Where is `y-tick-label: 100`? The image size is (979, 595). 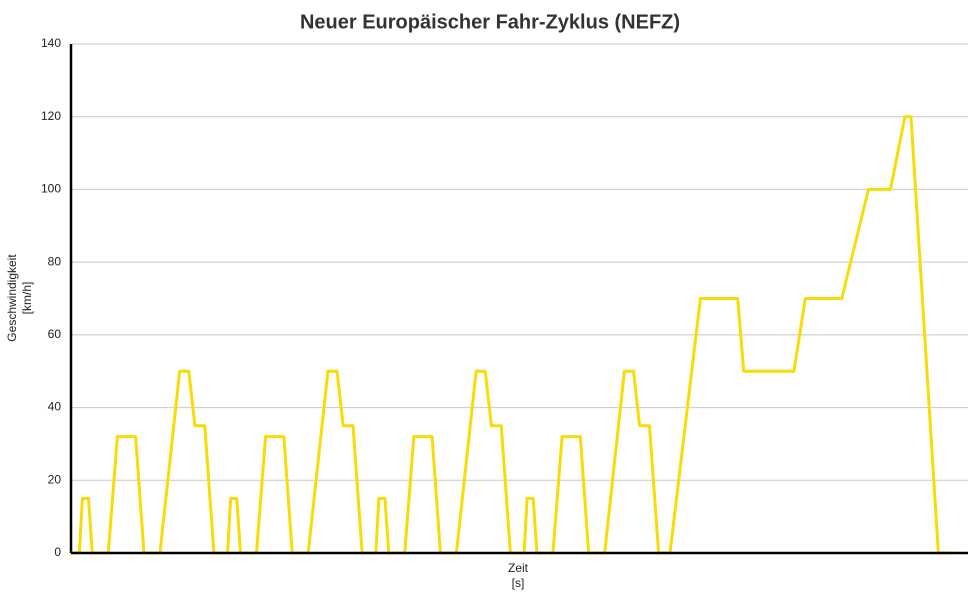 y-tick-label: 100 is located at coordinates (51, 189).